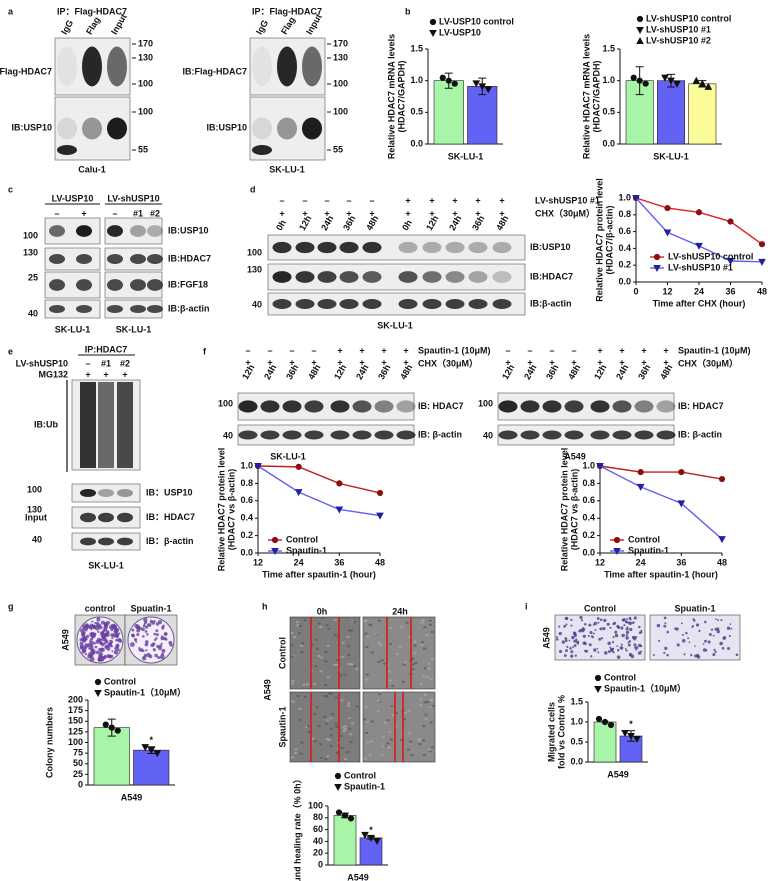  What do you see at coordinates (11, 606) in the screenshot?
I see `panel-letter: g` at bounding box center [11, 606].